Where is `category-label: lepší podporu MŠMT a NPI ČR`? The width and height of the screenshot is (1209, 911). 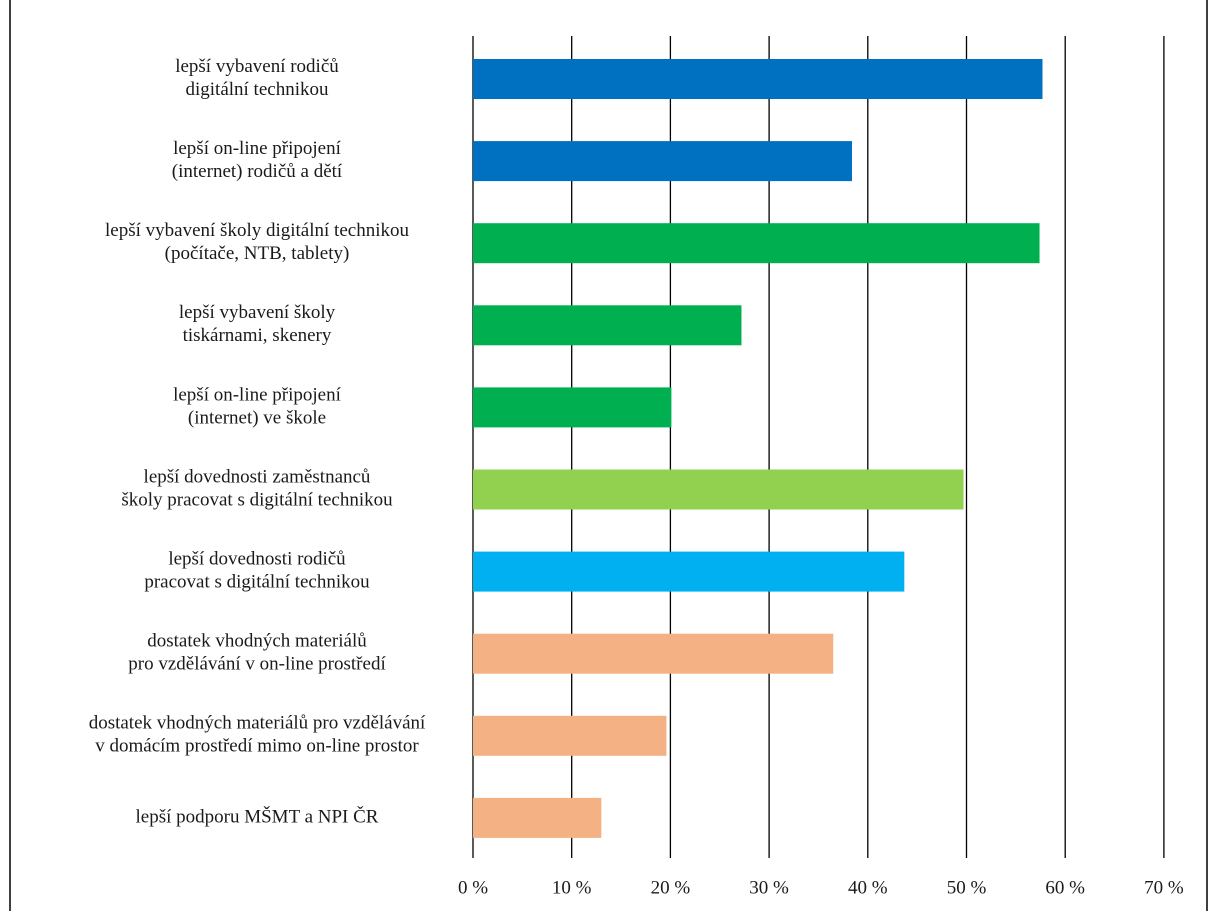
category-label: lepší podporu MŠMT a NPI ČR is located at coordinates (257, 816).